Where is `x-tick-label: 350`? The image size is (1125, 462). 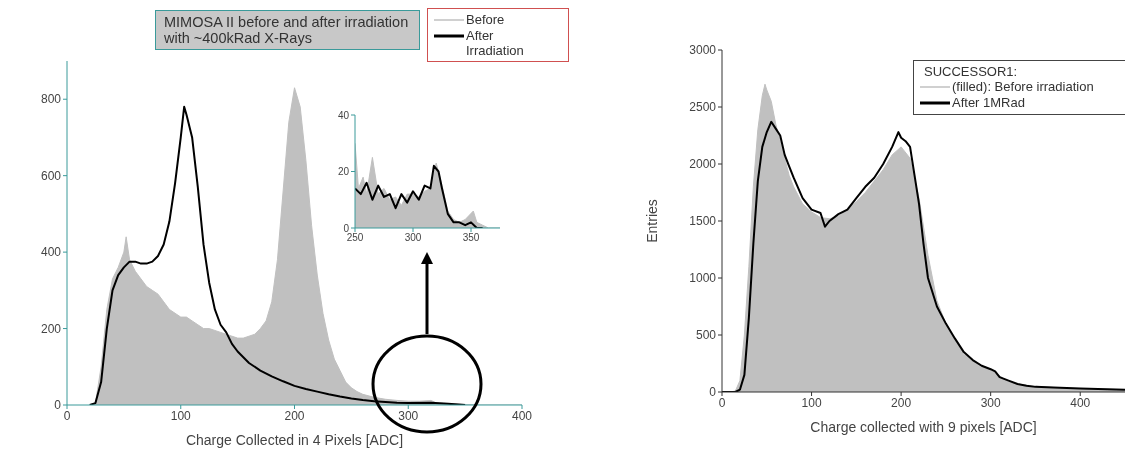 x-tick-label: 350 is located at coordinates (471, 238).